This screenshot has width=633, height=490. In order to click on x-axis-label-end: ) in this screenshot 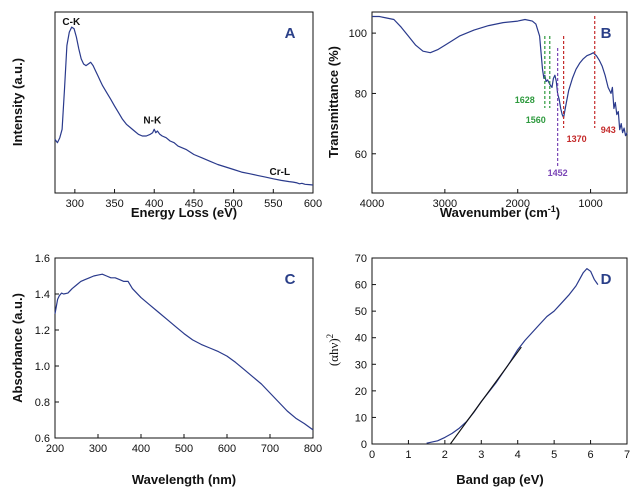, I will do `click(558, 212)`.